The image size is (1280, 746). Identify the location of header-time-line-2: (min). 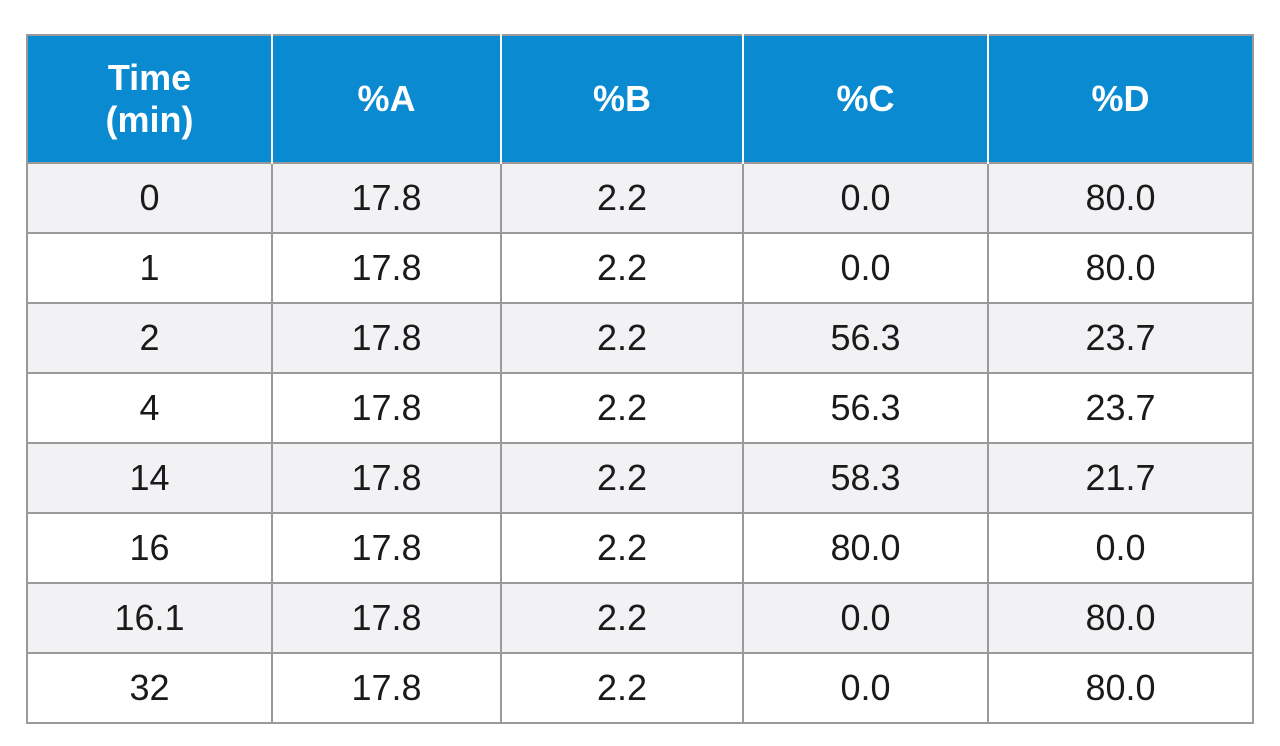
(149, 119).